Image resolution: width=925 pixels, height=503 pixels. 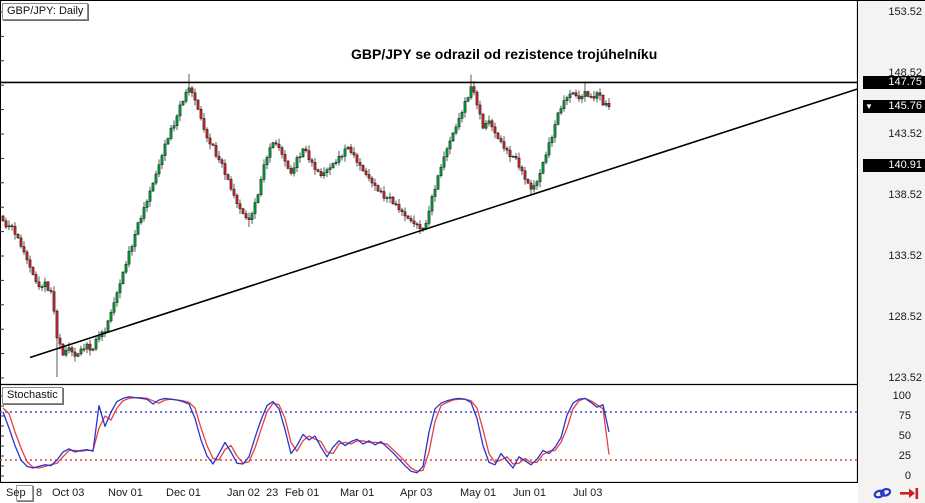 What do you see at coordinates (306, 435) in the screenshot?
I see `stochastic-k-line` at bounding box center [306, 435].